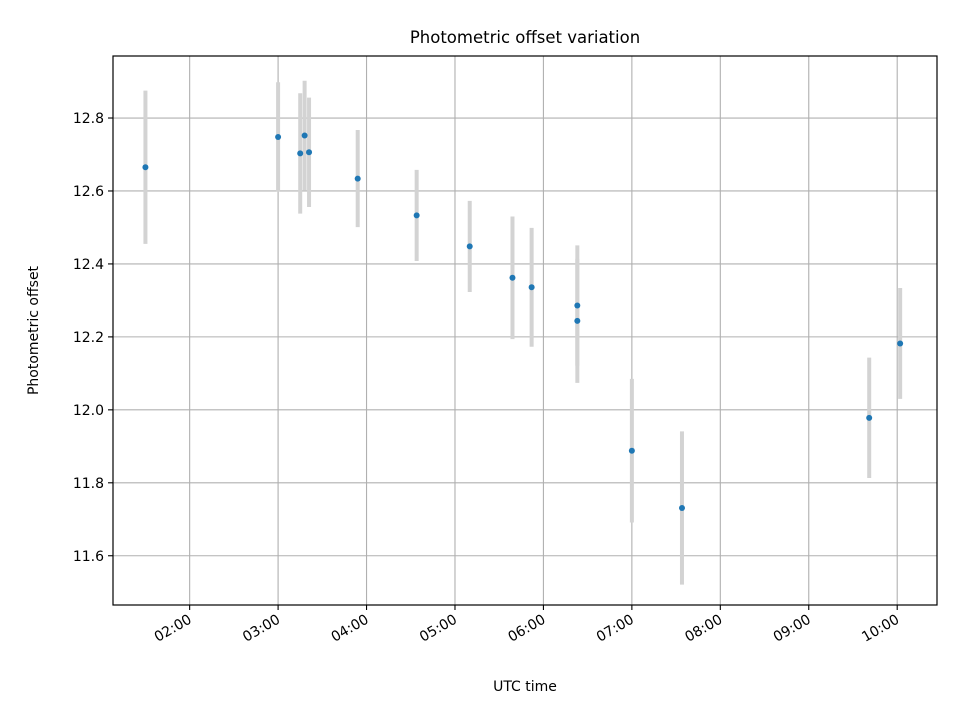 This screenshot has height=720, width=960. I want to click on x-tick-label: 03:00, so click(261, 629).